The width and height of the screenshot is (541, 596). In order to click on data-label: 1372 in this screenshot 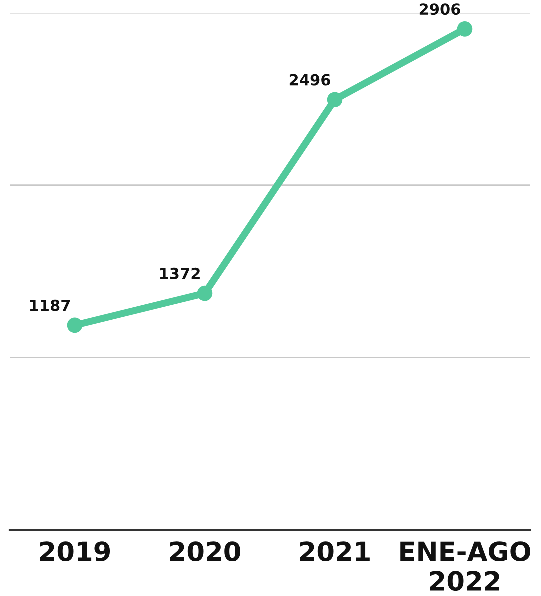, I will do `click(180, 274)`.